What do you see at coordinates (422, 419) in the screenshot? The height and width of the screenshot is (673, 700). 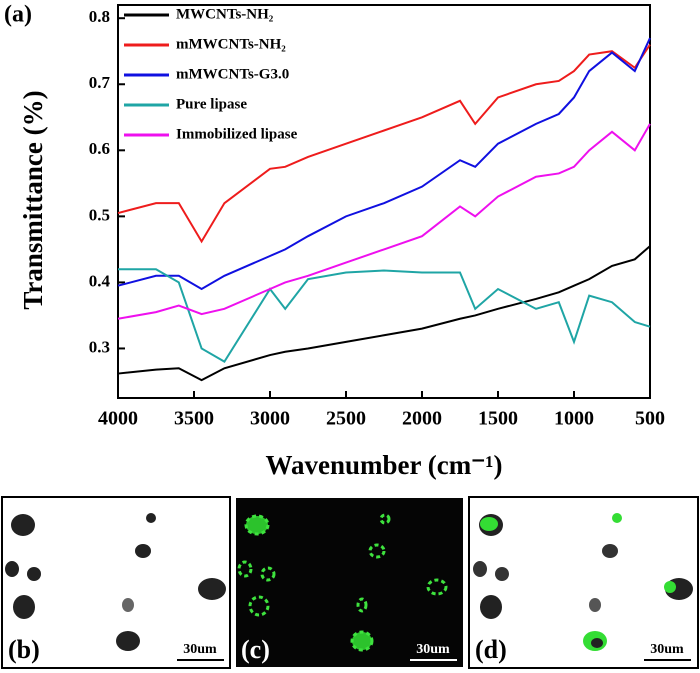 I see `x-tick-label: 2000` at bounding box center [422, 419].